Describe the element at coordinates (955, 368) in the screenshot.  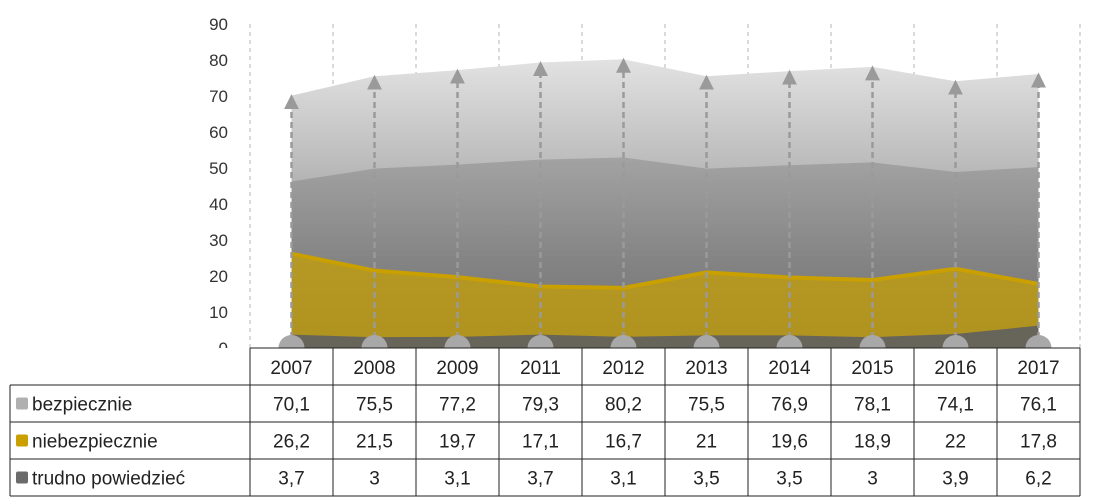
I see `category-label: 2016` at that location.